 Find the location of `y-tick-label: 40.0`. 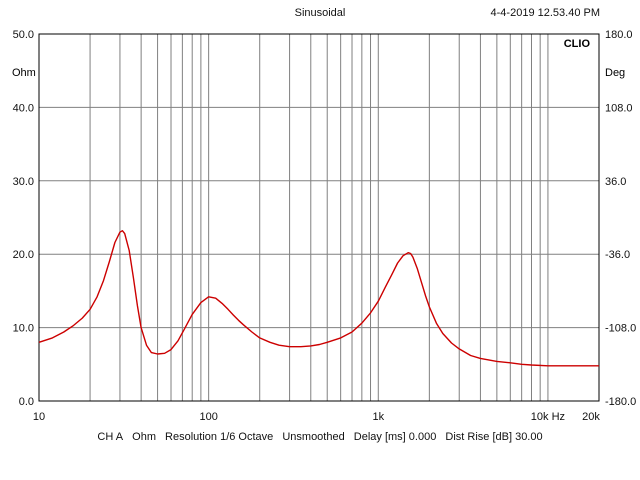

y-tick-label: 40.0 is located at coordinates (23, 108).